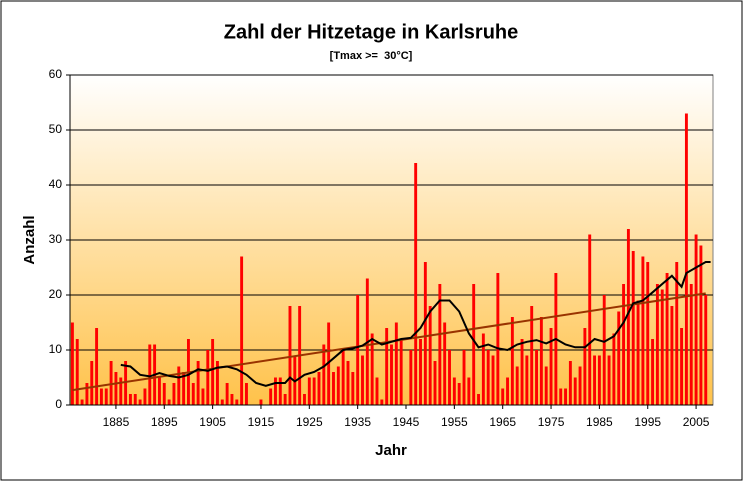  Describe the element at coordinates (406, 422) in the screenshot. I see `x-tick-label: 1945` at that location.